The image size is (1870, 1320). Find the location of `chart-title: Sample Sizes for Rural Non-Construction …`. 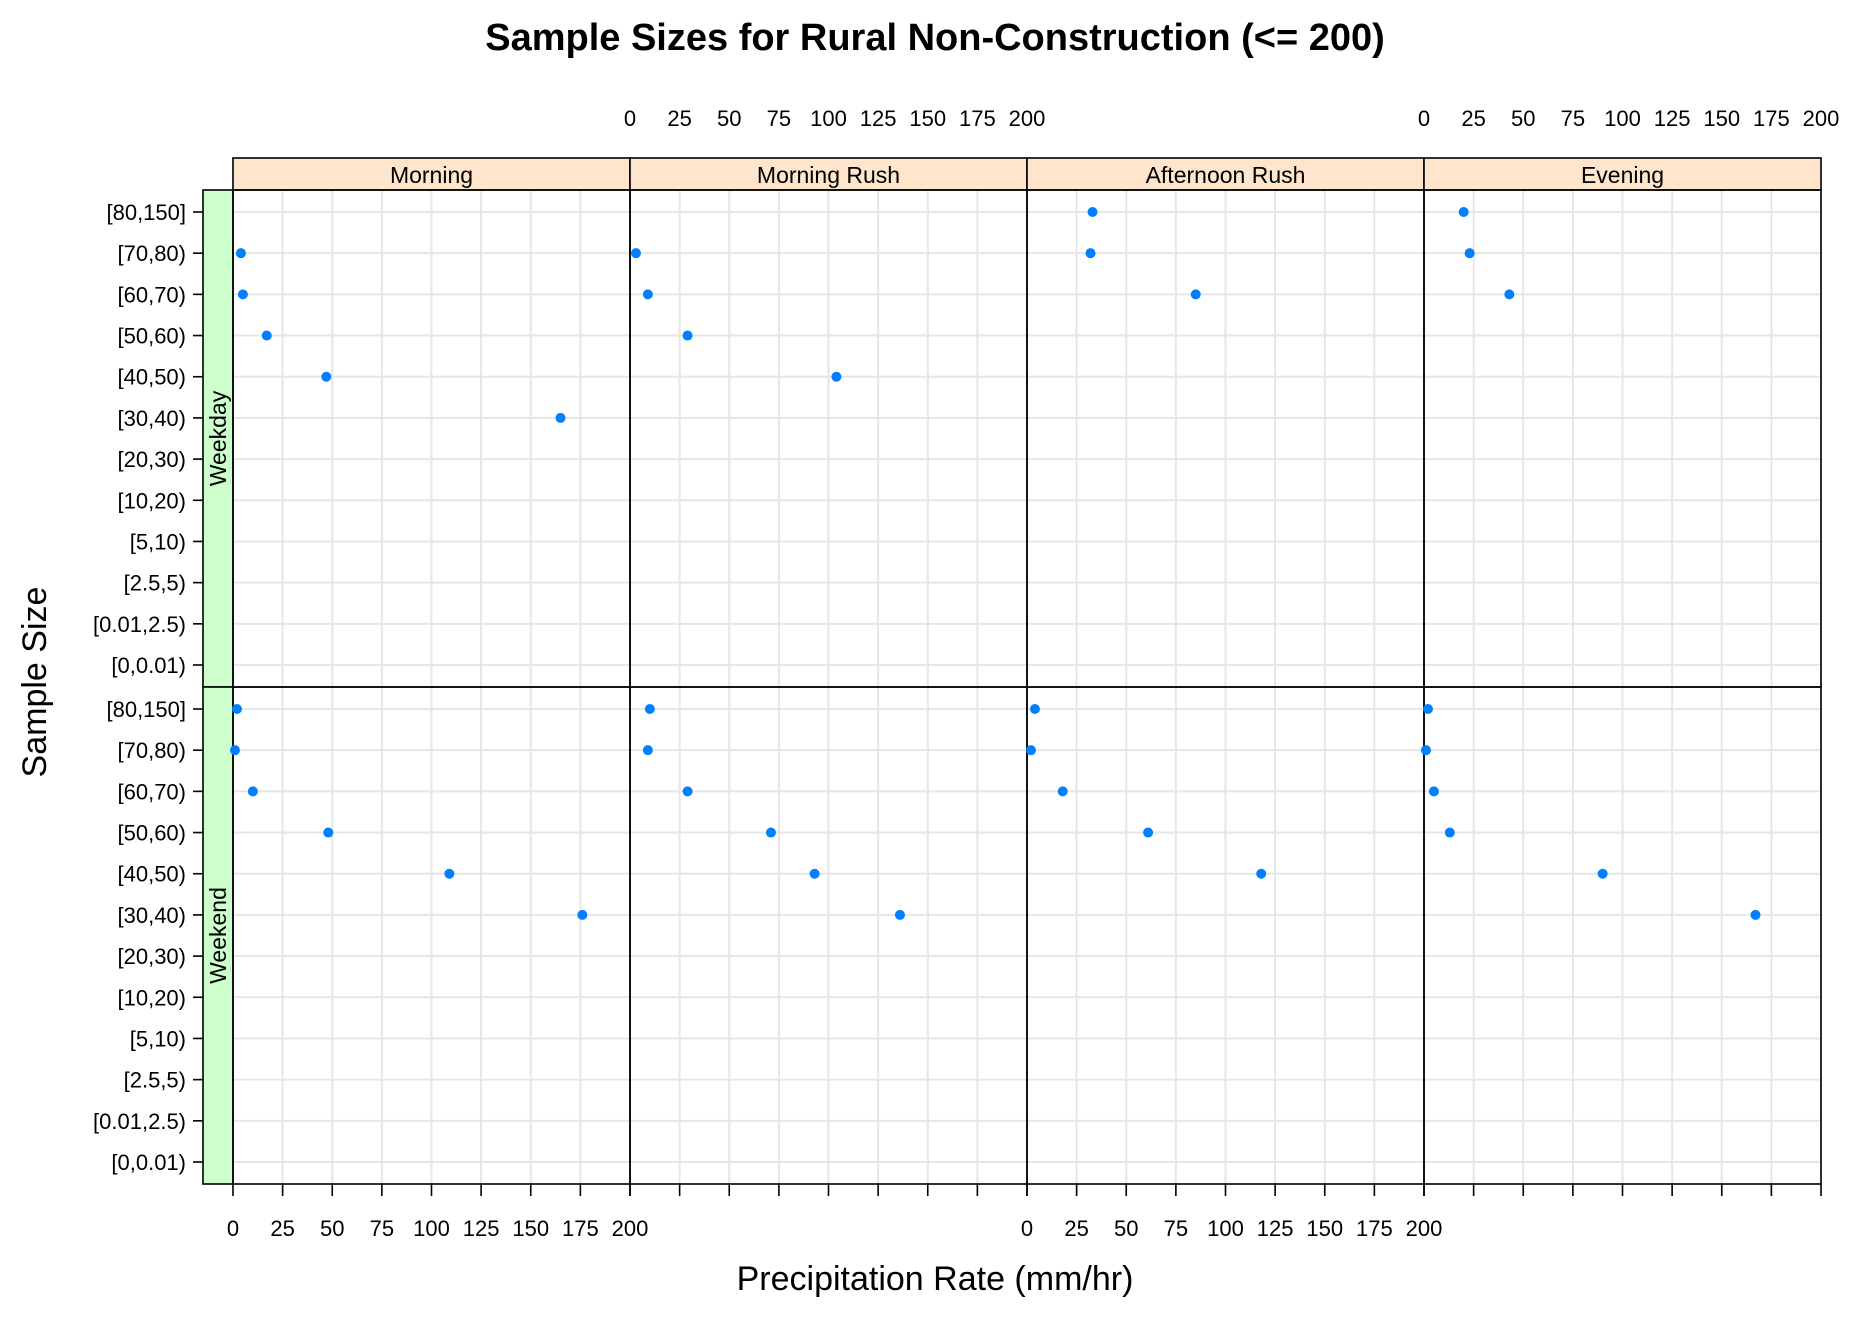

chart-title: Sample Sizes for Rural Non-Construction … is located at coordinates (935, 38).